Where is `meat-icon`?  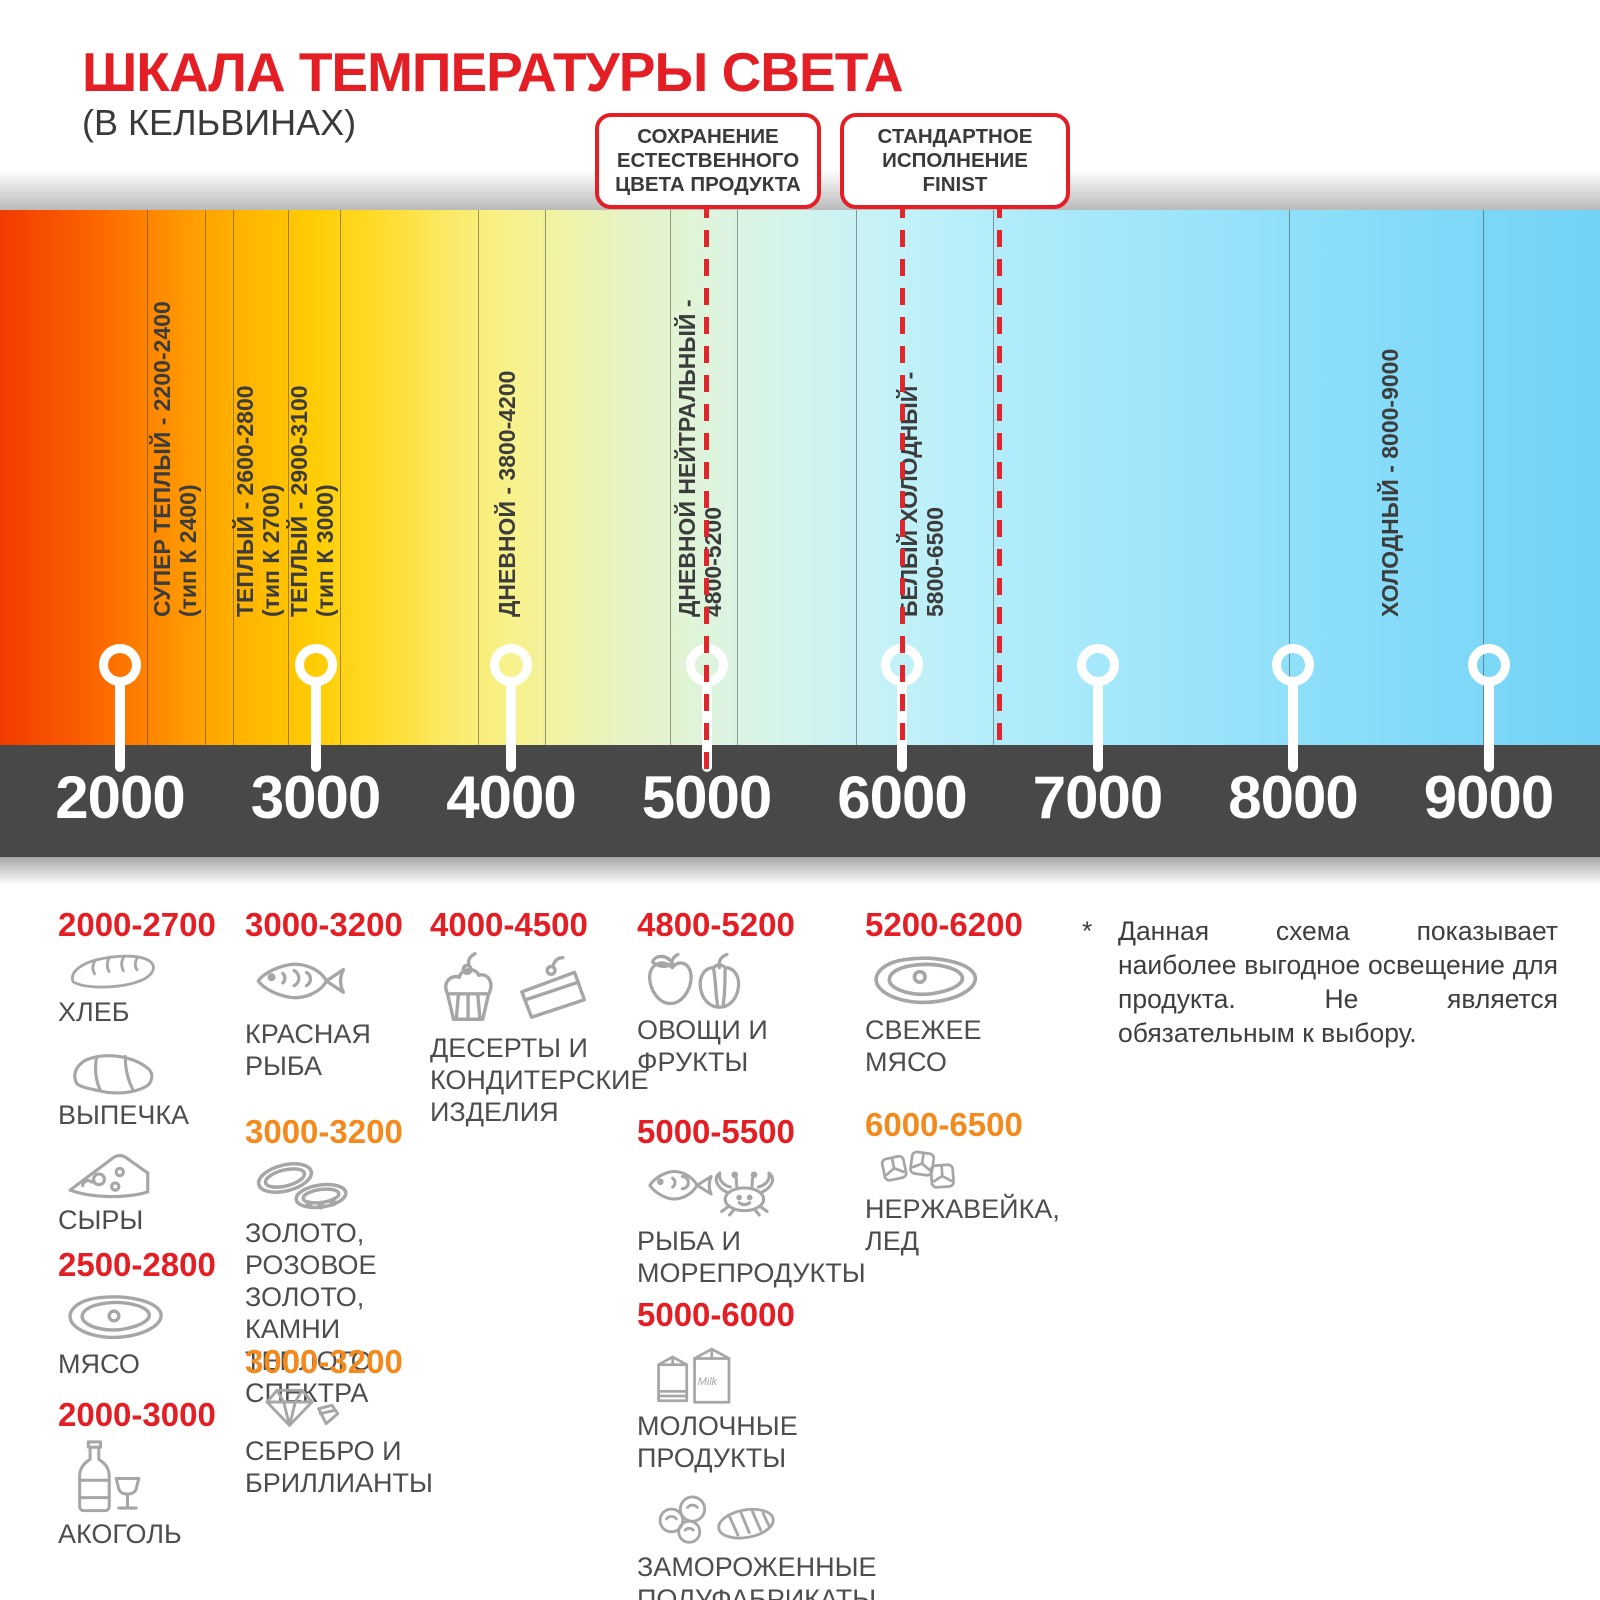 meat-icon is located at coordinates (137, 1315).